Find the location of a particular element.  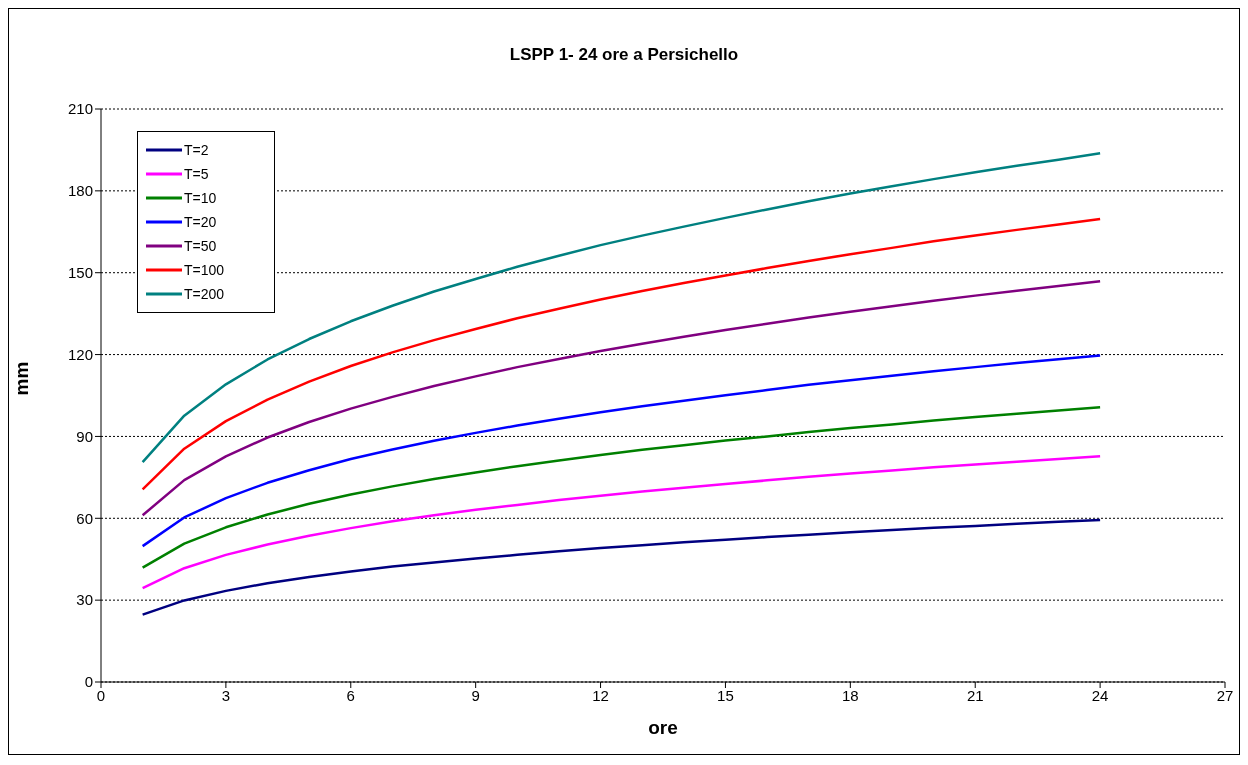

legend-label: T=200 is located at coordinates (204, 294).